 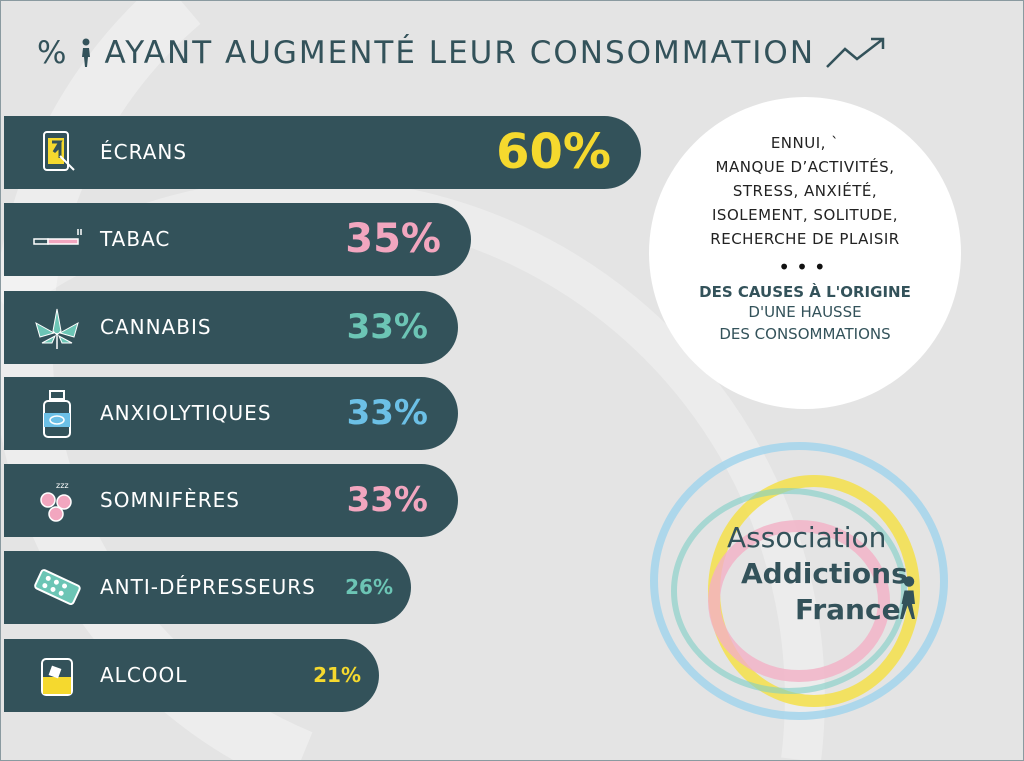 What do you see at coordinates (805, 191) in the screenshot?
I see `cause-line: STRESS, ANXIÉTÉ,` at bounding box center [805, 191].